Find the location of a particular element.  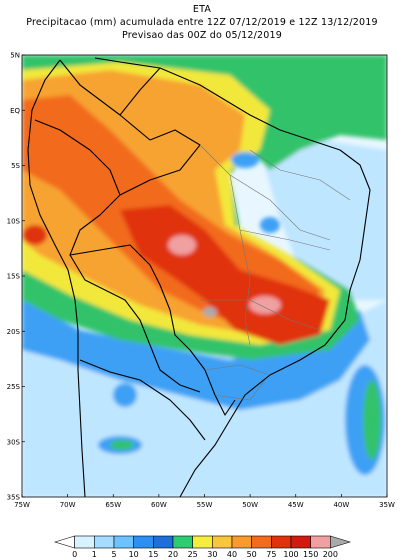

longitude-ticks: 75W 70W 65W 60W 55W 50W 45W 40W 35W is located at coordinates (204, 501).